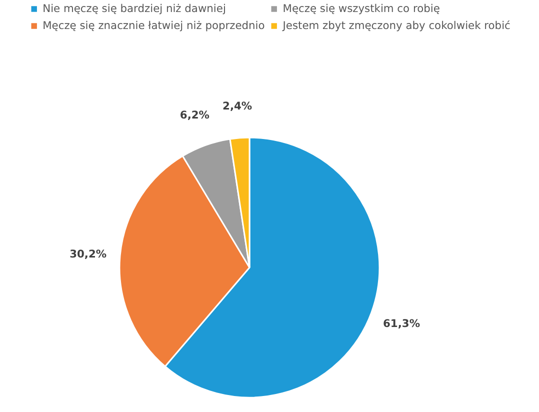 This screenshot has height=412, width=539. Describe the element at coordinates (361, 8) in the screenshot. I see `legend-label: Męczę się wszystkim co robię` at that location.